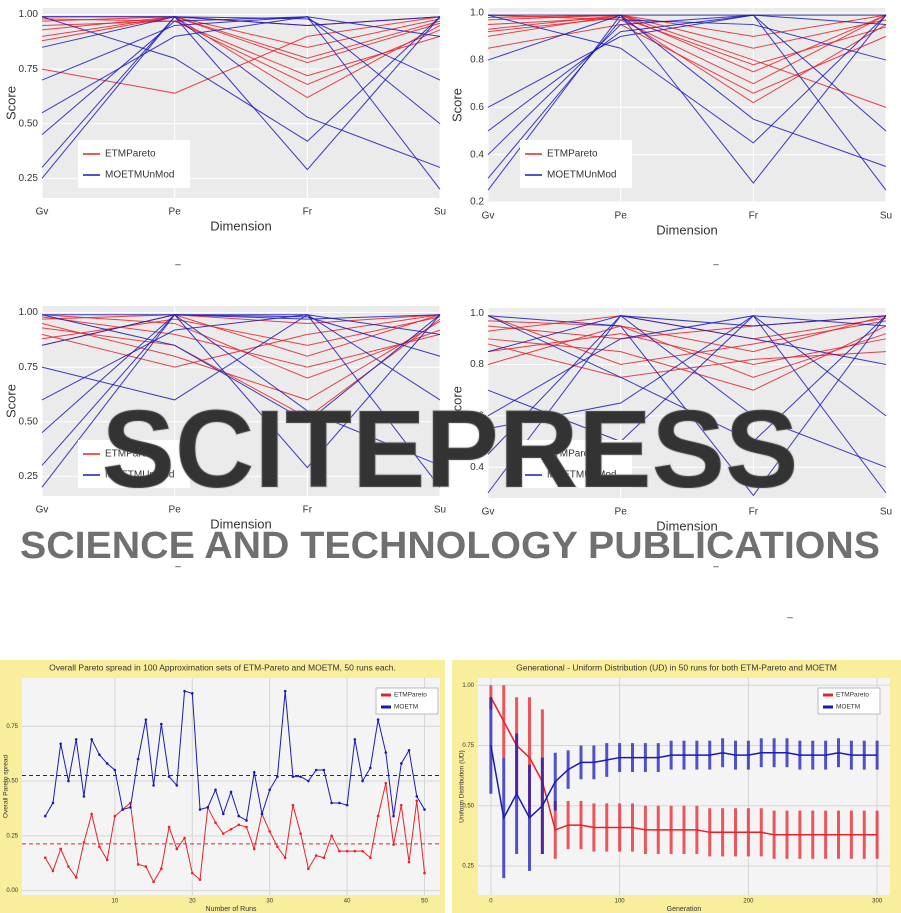 The image size is (901, 913). What do you see at coordinates (477, 313) in the screenshot?
I see `y-tick-label: 1.0` at bounding box center [477, 313].